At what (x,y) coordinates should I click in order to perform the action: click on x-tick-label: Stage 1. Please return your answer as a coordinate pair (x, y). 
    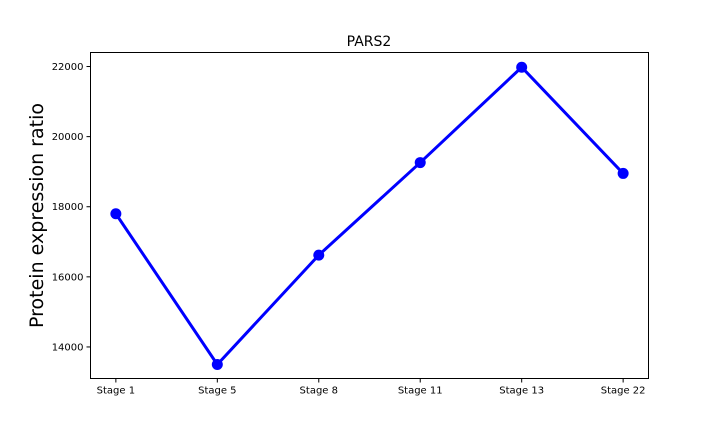
    Looking at the image, I should click on (116, 391).